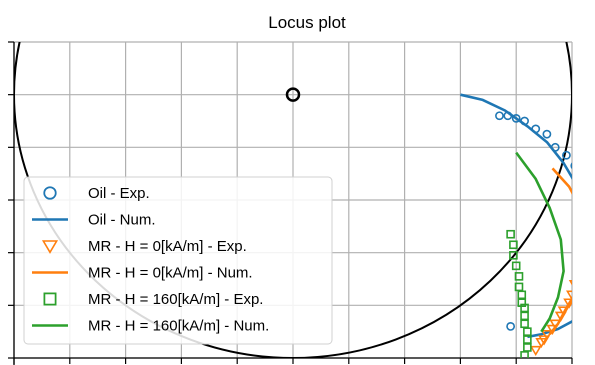 This screenshot has height=365, width=595. What do you see at coordinates (560, 251) in the screenshot?
I see `series-line-mr-h-0-ka-m-num` at bounding box center [560, 251].